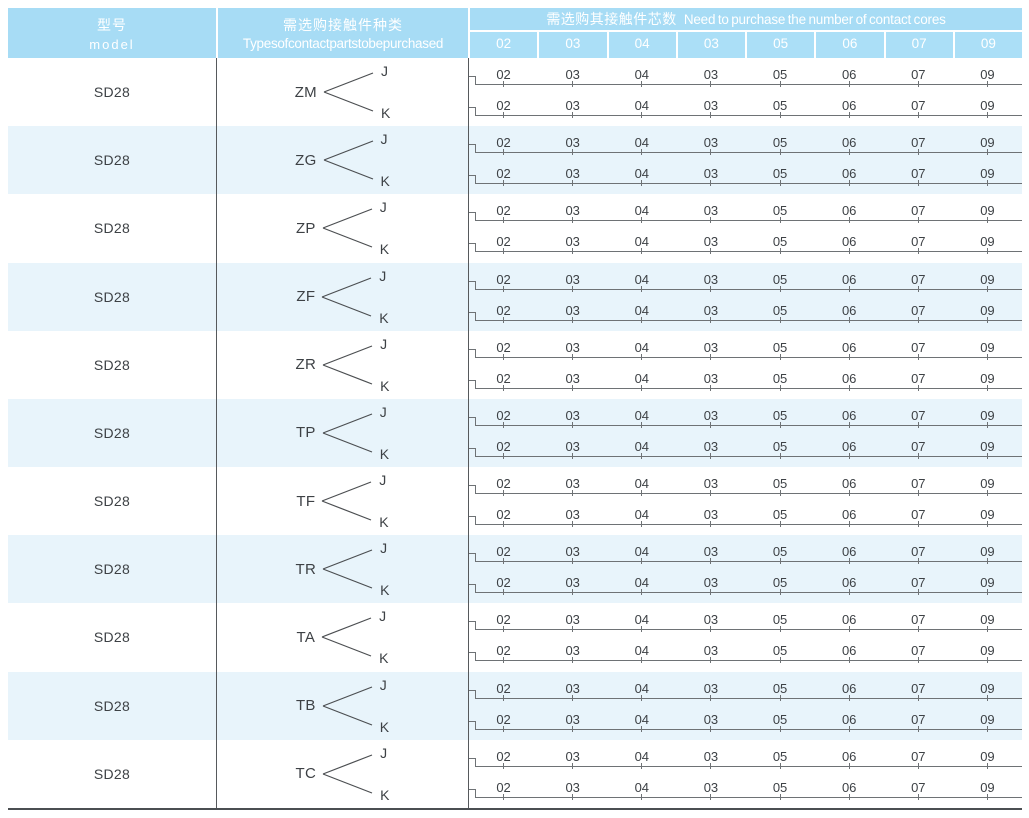 The image size is (1029, 818). I want to click on type-branch-diagram: TP J K, so click(342, 433).